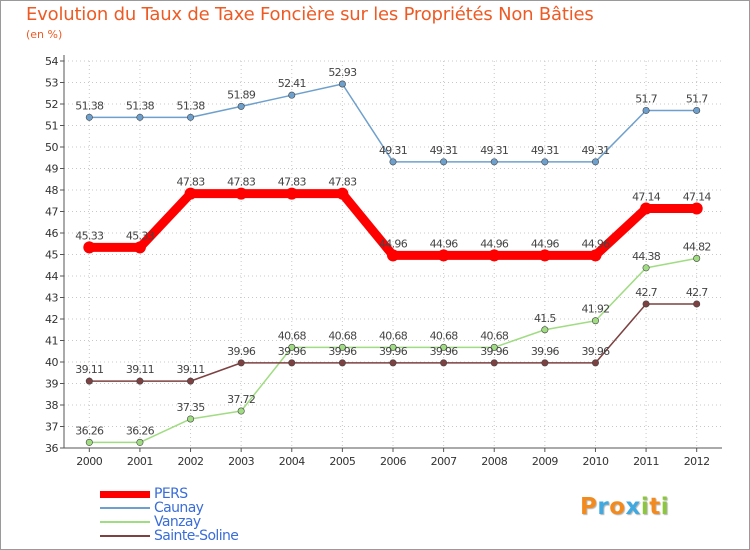 The image size is (750, 550). I want to click on data-label-caunay: 52.93, so click(342, 72).